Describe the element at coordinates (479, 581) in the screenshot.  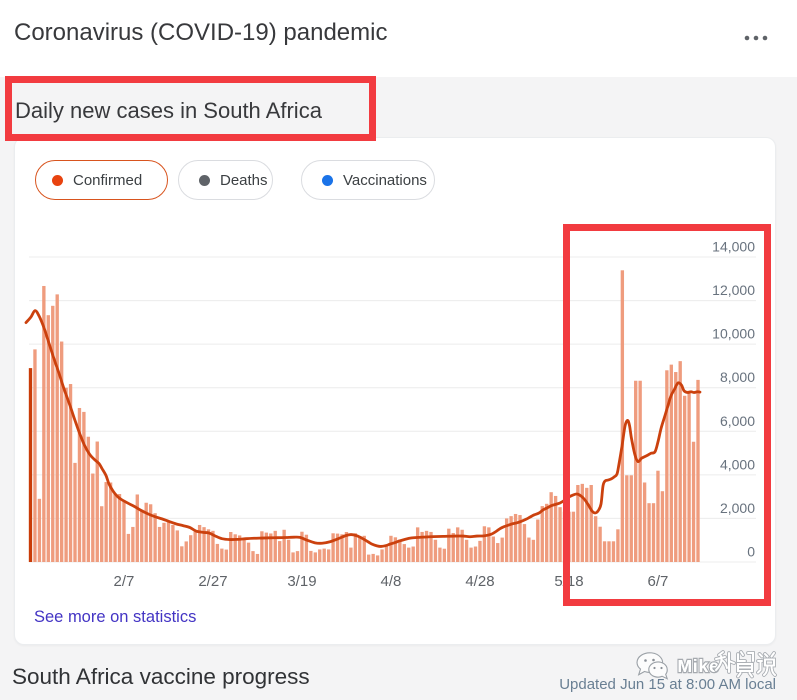
I see `svg-text: 4/28` at that location.